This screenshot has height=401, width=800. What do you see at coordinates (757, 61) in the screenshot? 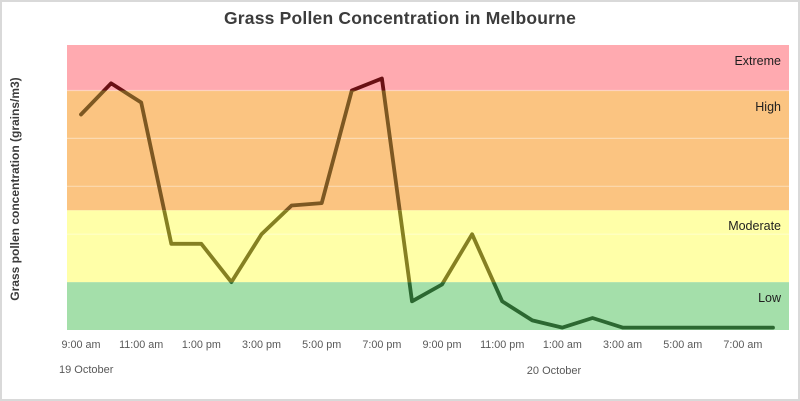
I see `band-label-extreme: Extreme` at bounding box center [757, 61].